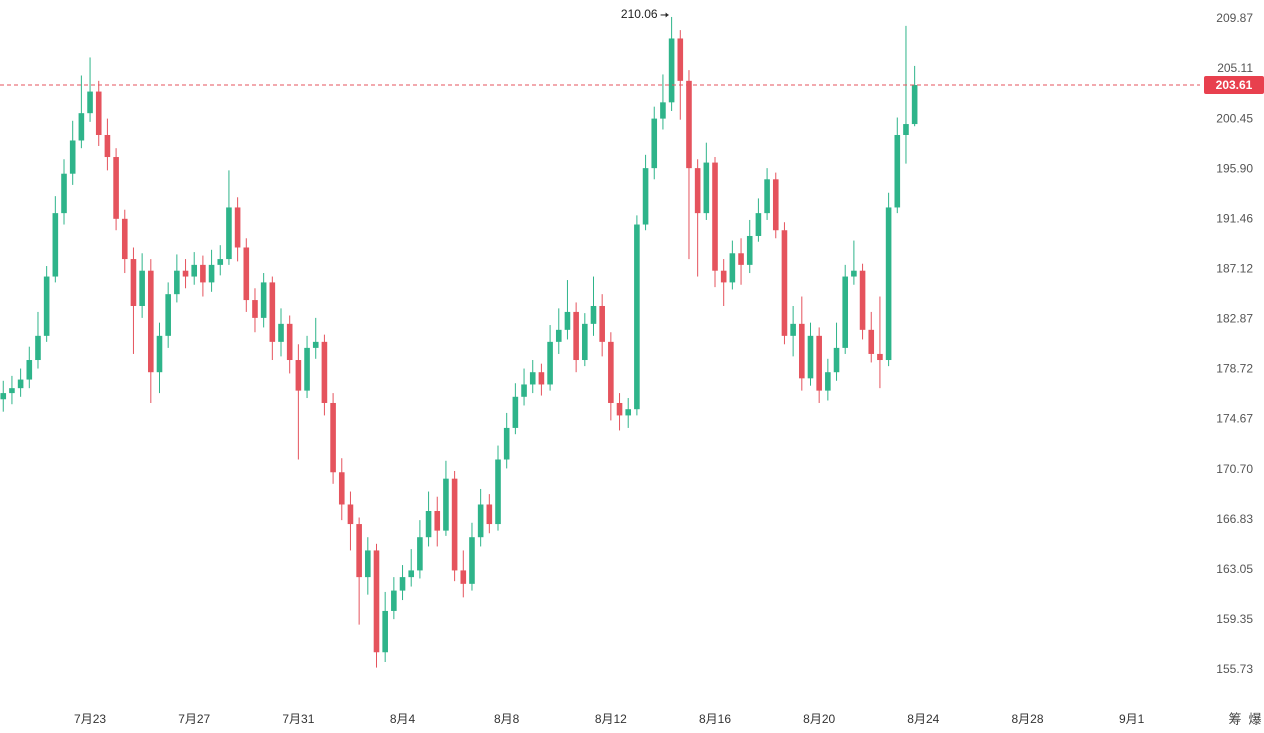  I want to click on y-tick-label: 182.87, so click(1234, 319).